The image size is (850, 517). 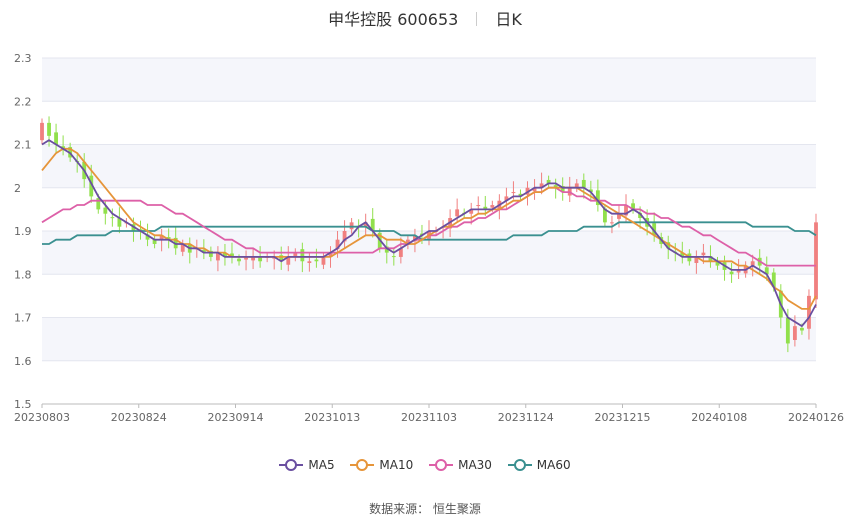 I want to click on ma10-marker-icon, so click(x=362, y=465).